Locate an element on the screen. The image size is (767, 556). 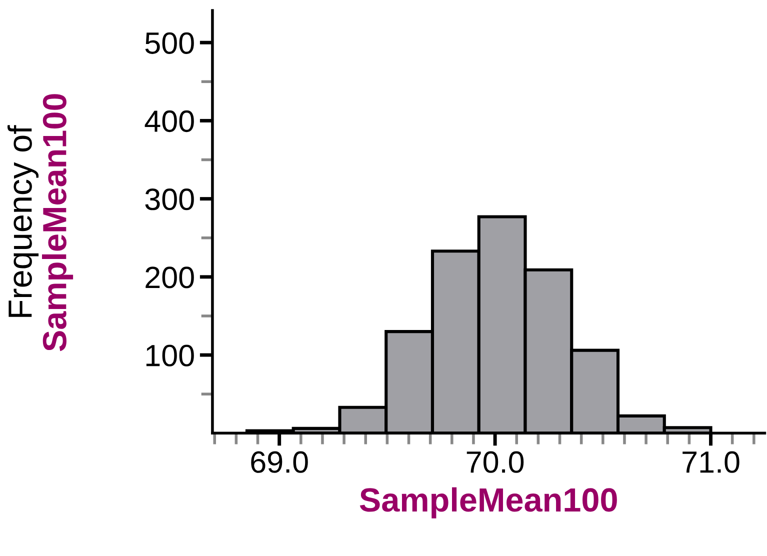
x-axis-title: SampleMean100 is located at coordinates (488, 502).